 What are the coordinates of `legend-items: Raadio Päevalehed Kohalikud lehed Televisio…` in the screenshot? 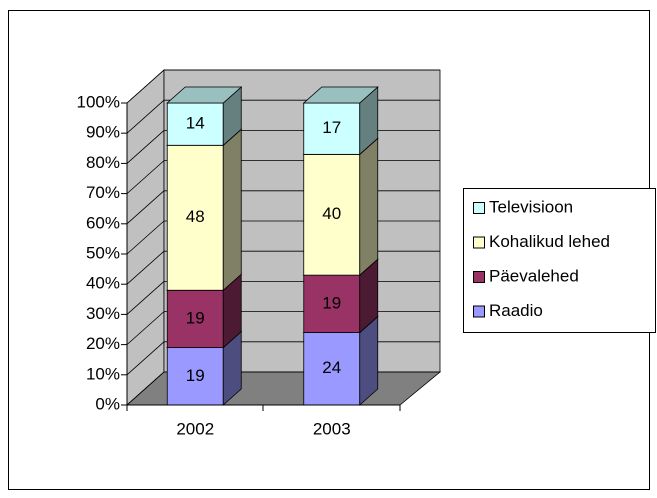 It's located at (541, 258).